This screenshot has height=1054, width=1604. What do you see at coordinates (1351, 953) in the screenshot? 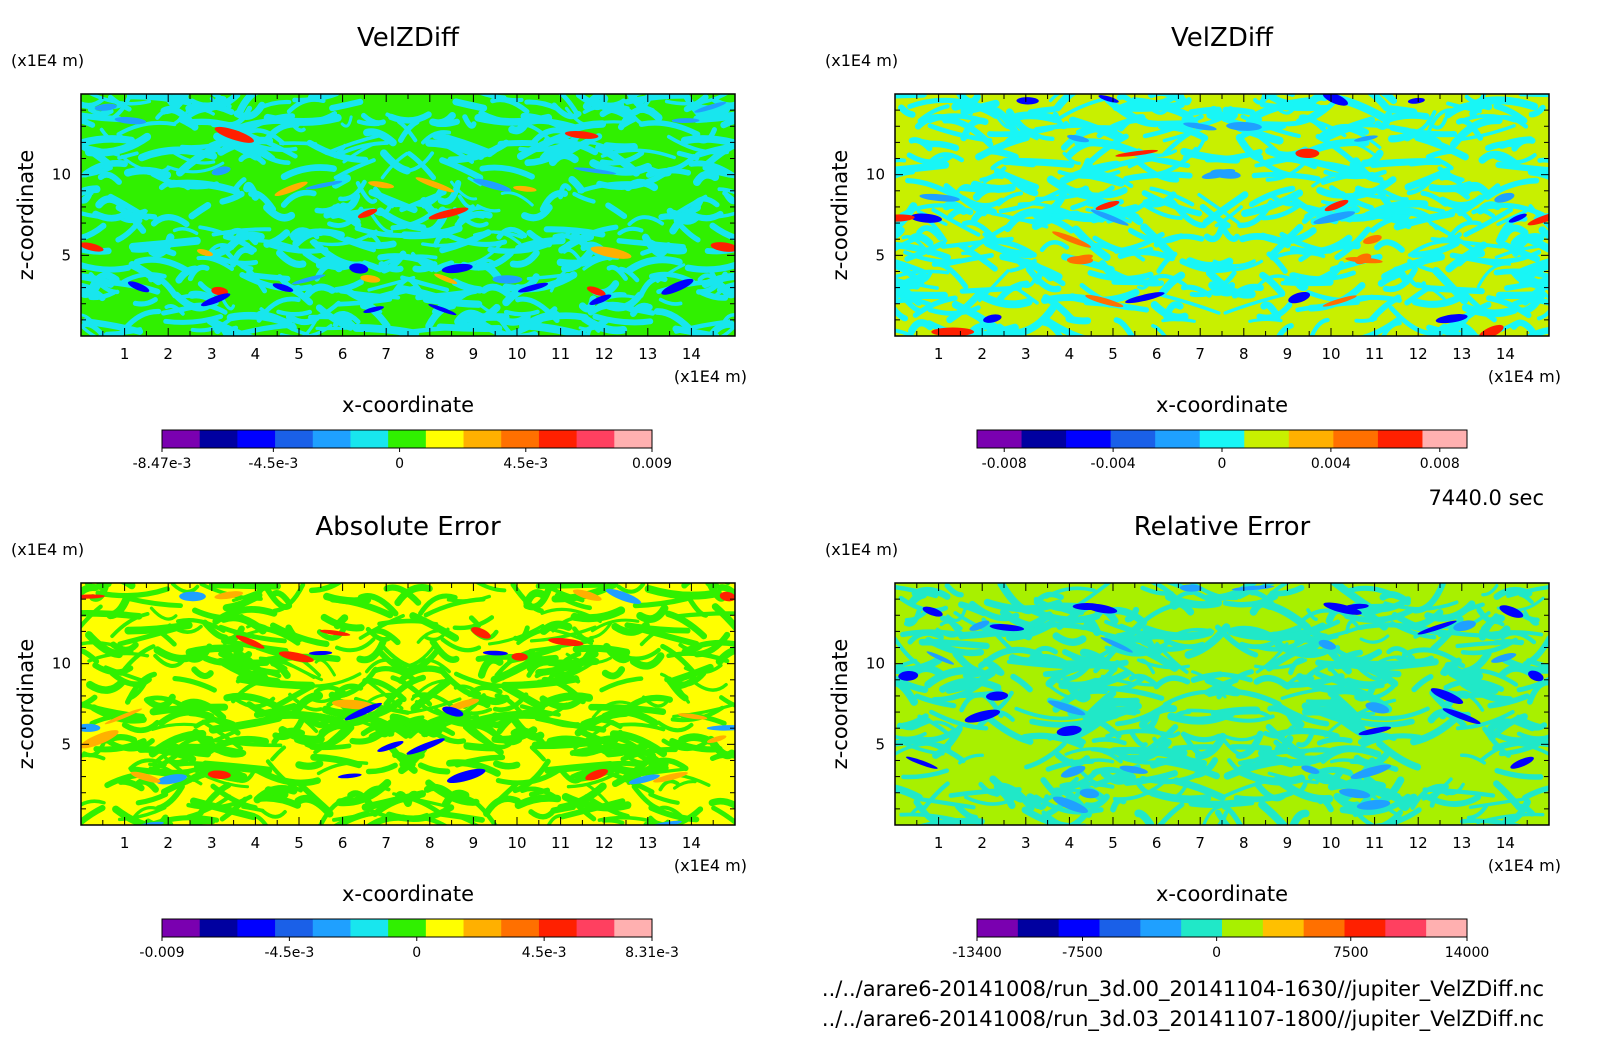
I see `colorbar-tick-label: 7500` at bounding box center [1351, 953].